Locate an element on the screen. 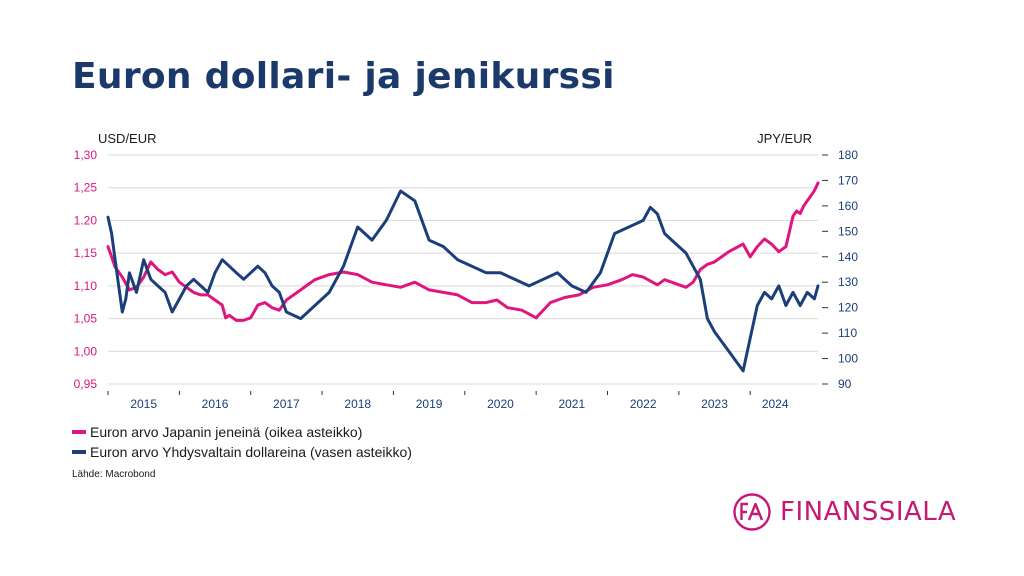 This screenshot has height=576, width=1024. x-tick-label: 2017 is located at coordinates (286, 404).